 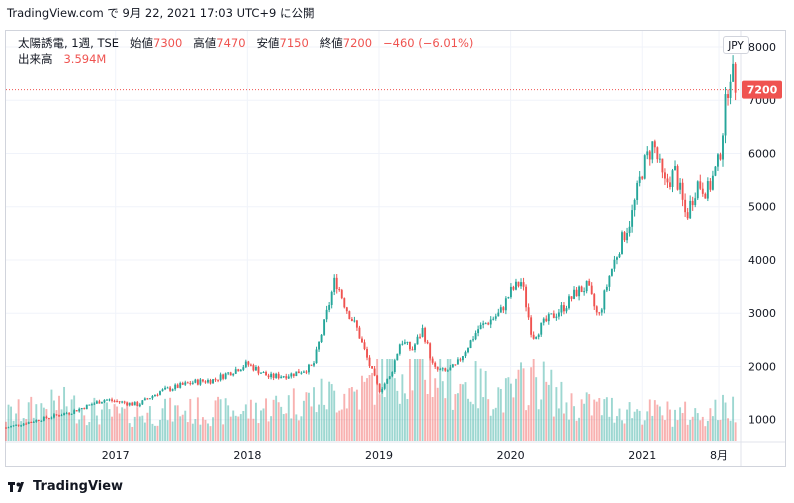 What do you see at coordinates (736, 45) in the screenshot?
I see `currency-button: JPY` at bounding box center [736, 45].